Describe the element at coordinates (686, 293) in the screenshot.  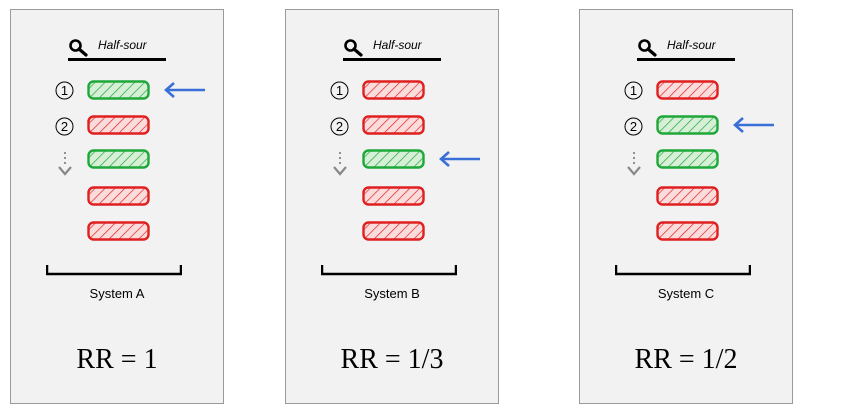
I see `system-label: System C` at that location.